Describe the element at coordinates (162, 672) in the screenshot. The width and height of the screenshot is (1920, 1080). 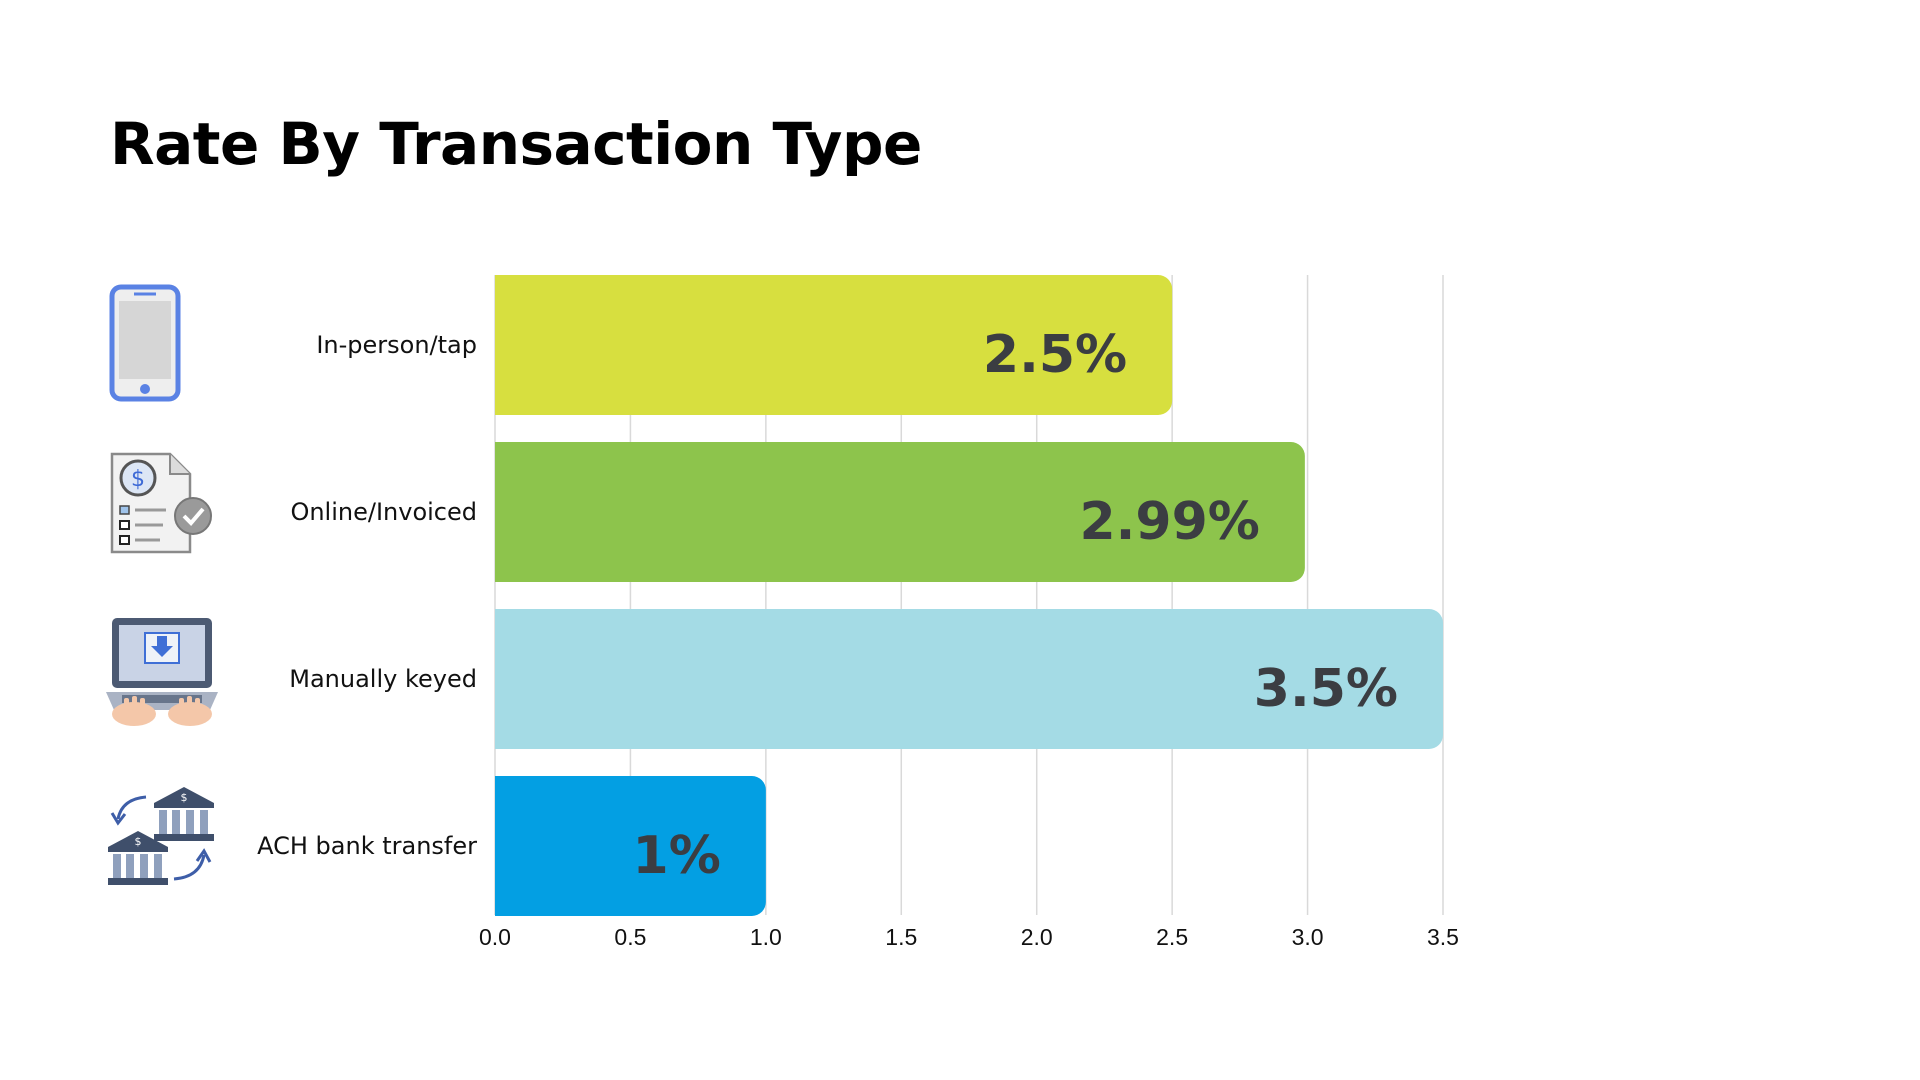
I see `laptop-typing-icon` at that location.